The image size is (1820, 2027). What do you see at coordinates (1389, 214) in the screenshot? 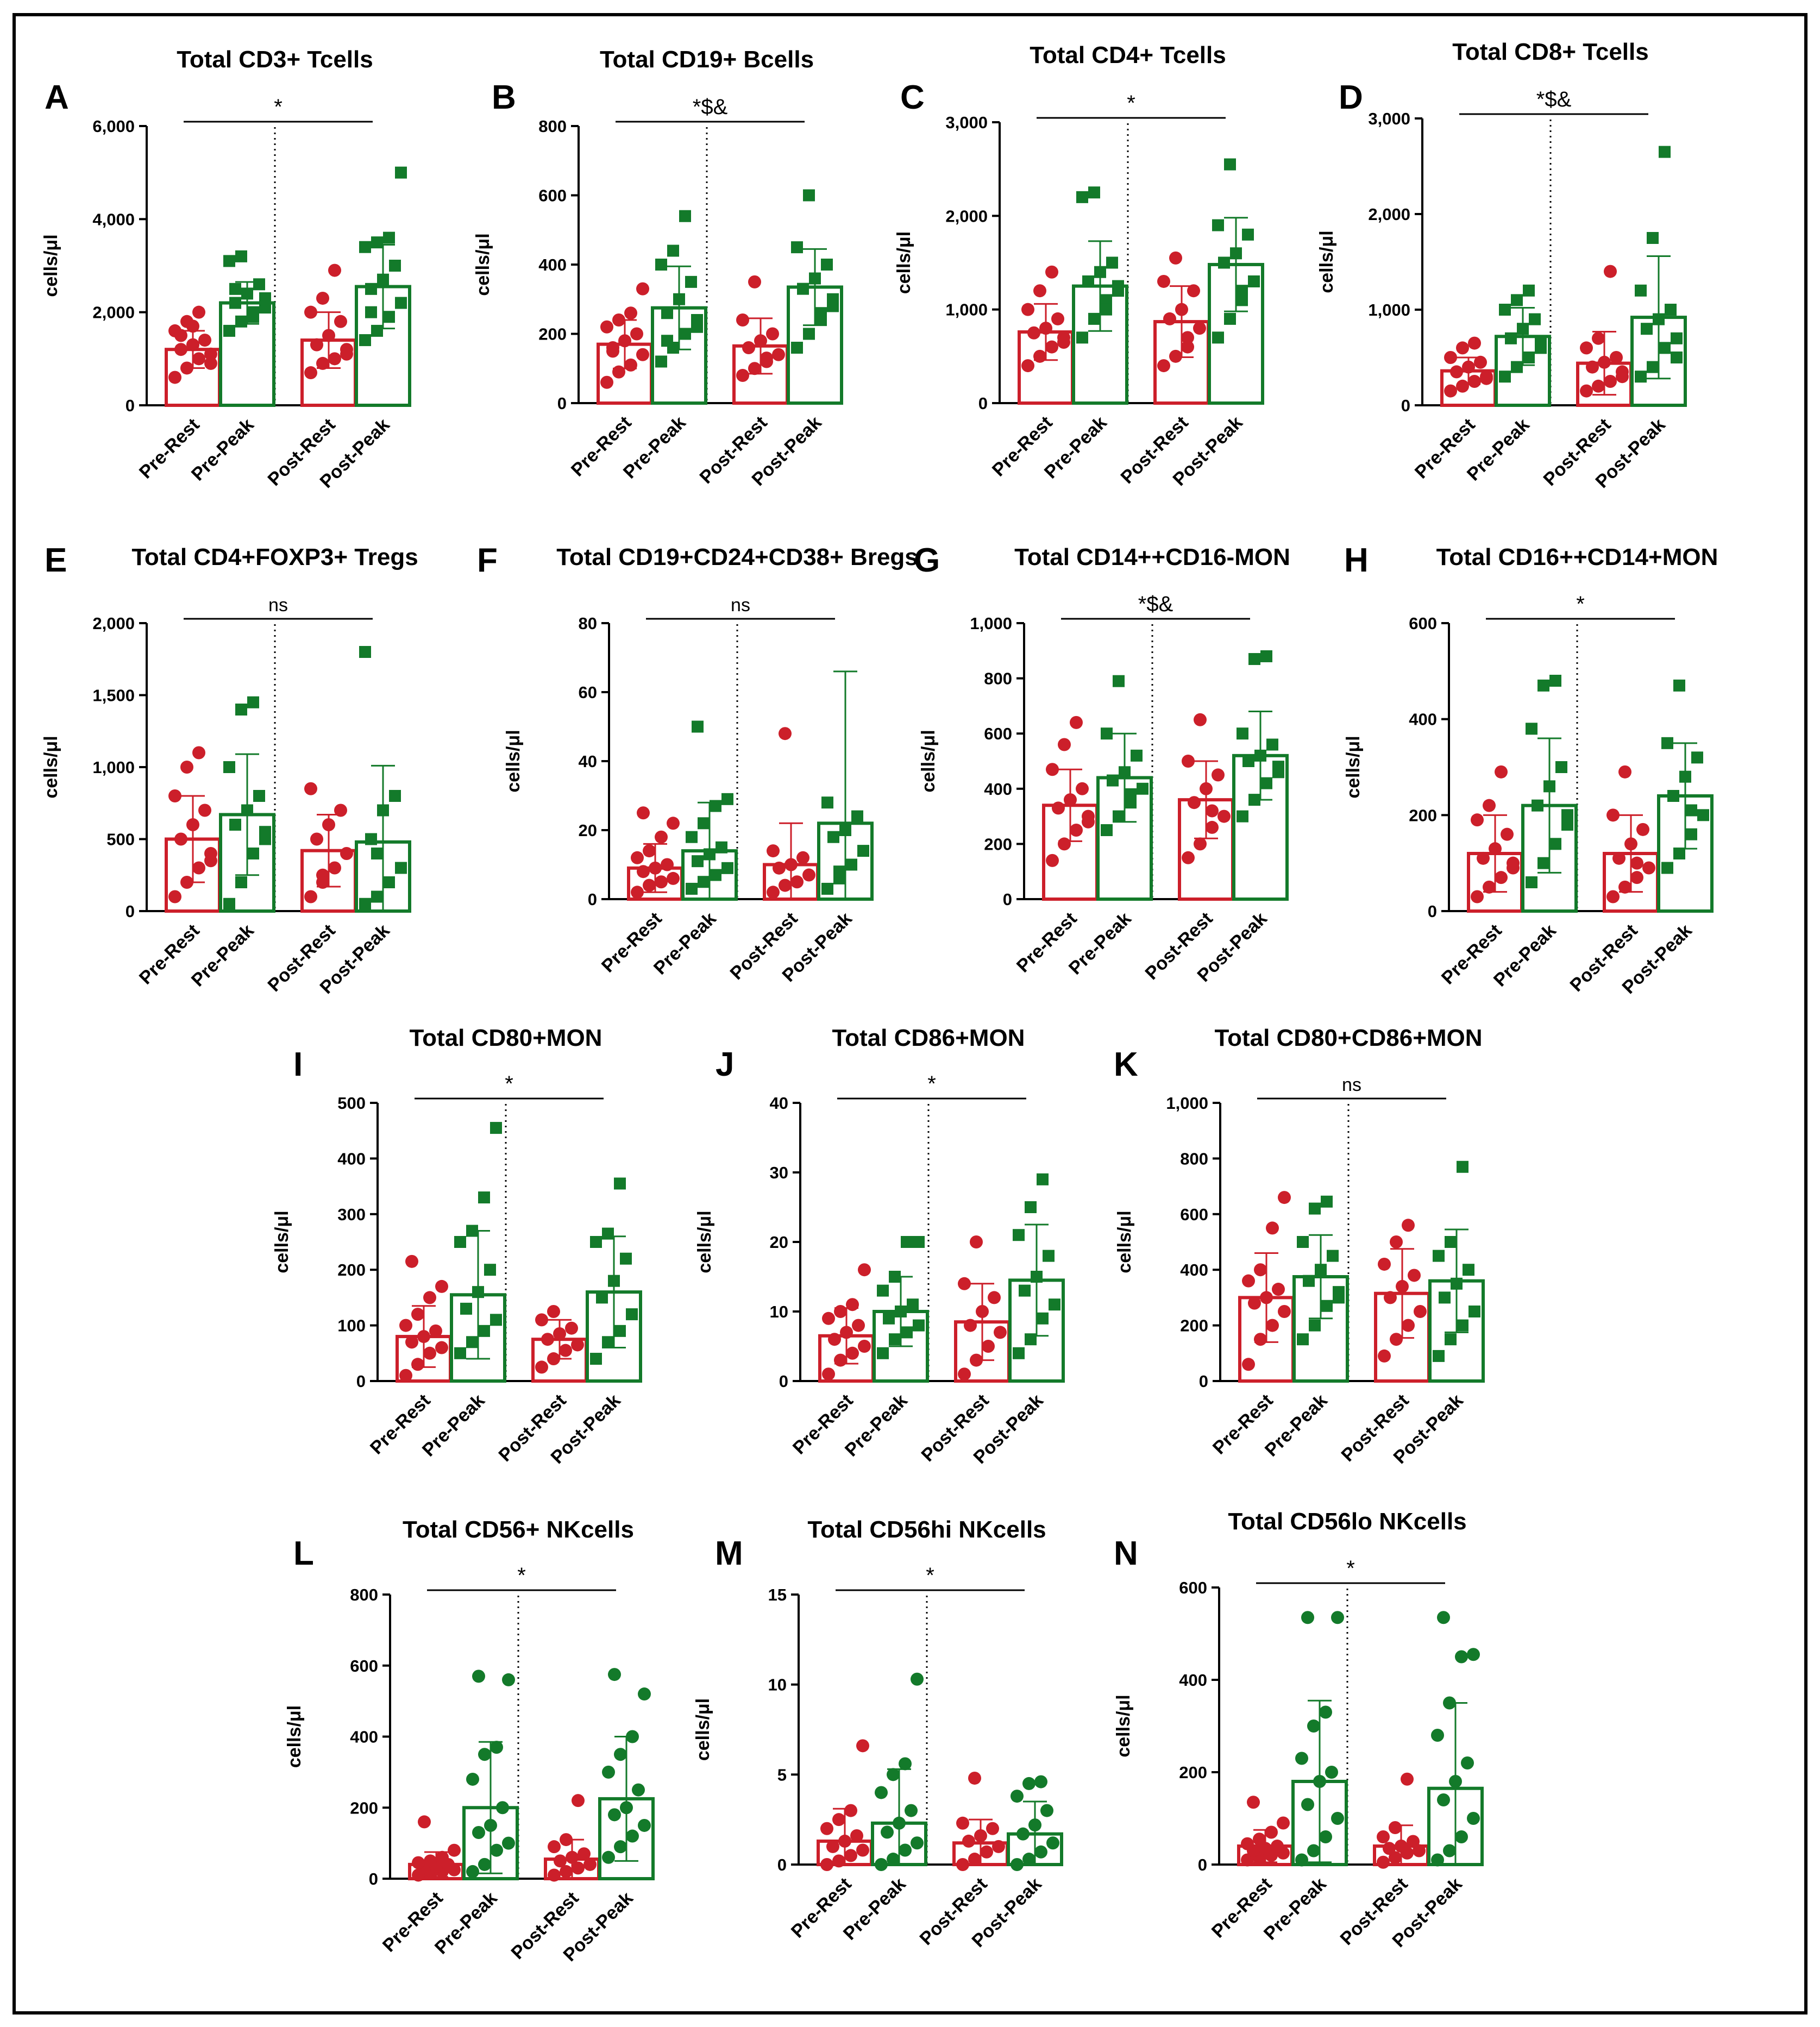
I see `y-tick-label: 2,000` at bounding box center [1389, 214].